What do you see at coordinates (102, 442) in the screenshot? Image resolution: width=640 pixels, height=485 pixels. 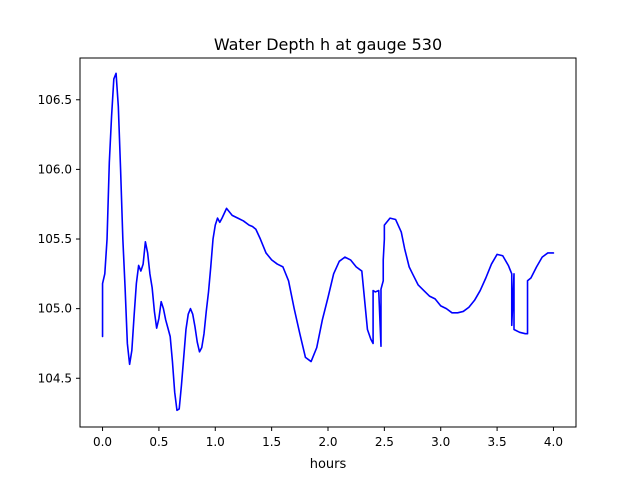 I see `x-tick-label: 0.0` at bounding box center [102, 442].